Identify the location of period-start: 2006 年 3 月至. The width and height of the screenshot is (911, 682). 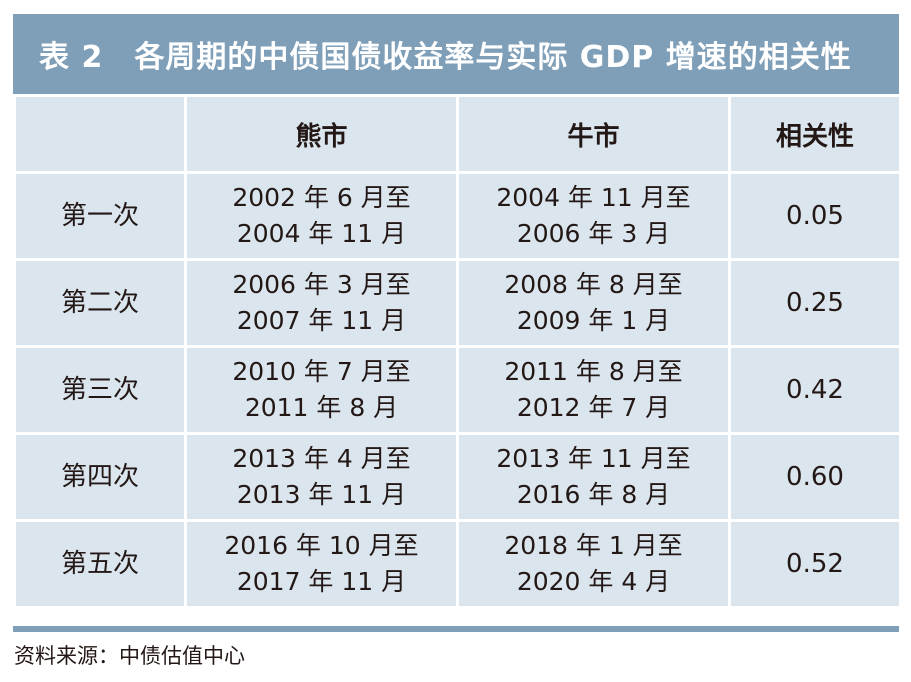
(321, 284).